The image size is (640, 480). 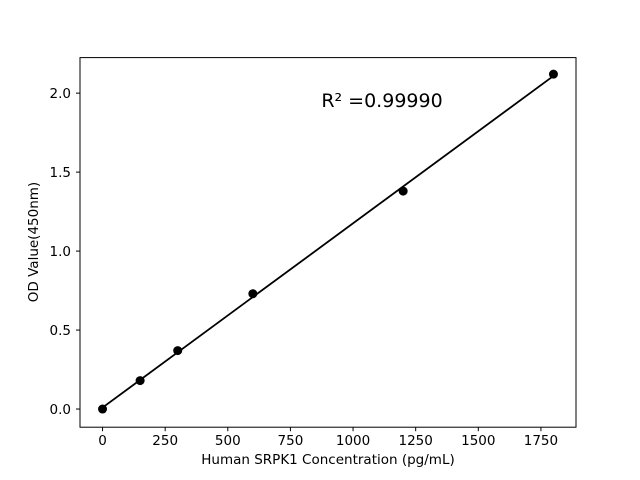 I want to click on y-tick-label: 0.5, so click(x=60, y=331).